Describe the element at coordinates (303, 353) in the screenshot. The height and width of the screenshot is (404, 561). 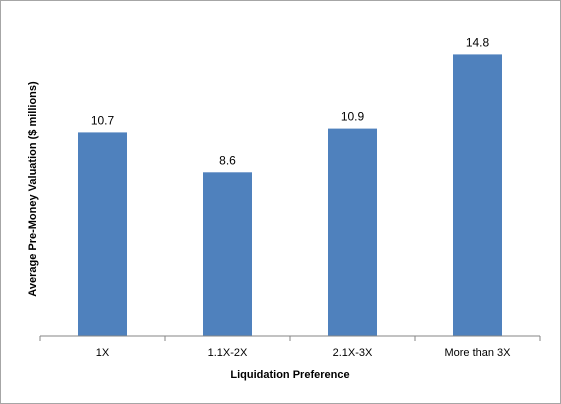
I see `x-tick-labels-group: 1X 1.1X-2X 2.1X-3X More than 3X` at that location.